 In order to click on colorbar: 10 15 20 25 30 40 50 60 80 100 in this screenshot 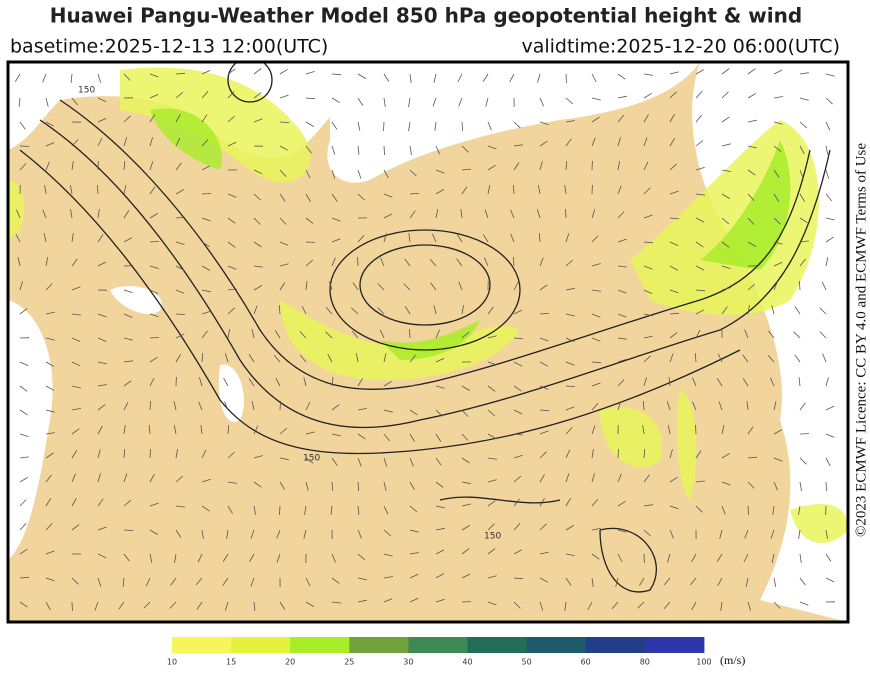, I will do `click(439, 652)`.